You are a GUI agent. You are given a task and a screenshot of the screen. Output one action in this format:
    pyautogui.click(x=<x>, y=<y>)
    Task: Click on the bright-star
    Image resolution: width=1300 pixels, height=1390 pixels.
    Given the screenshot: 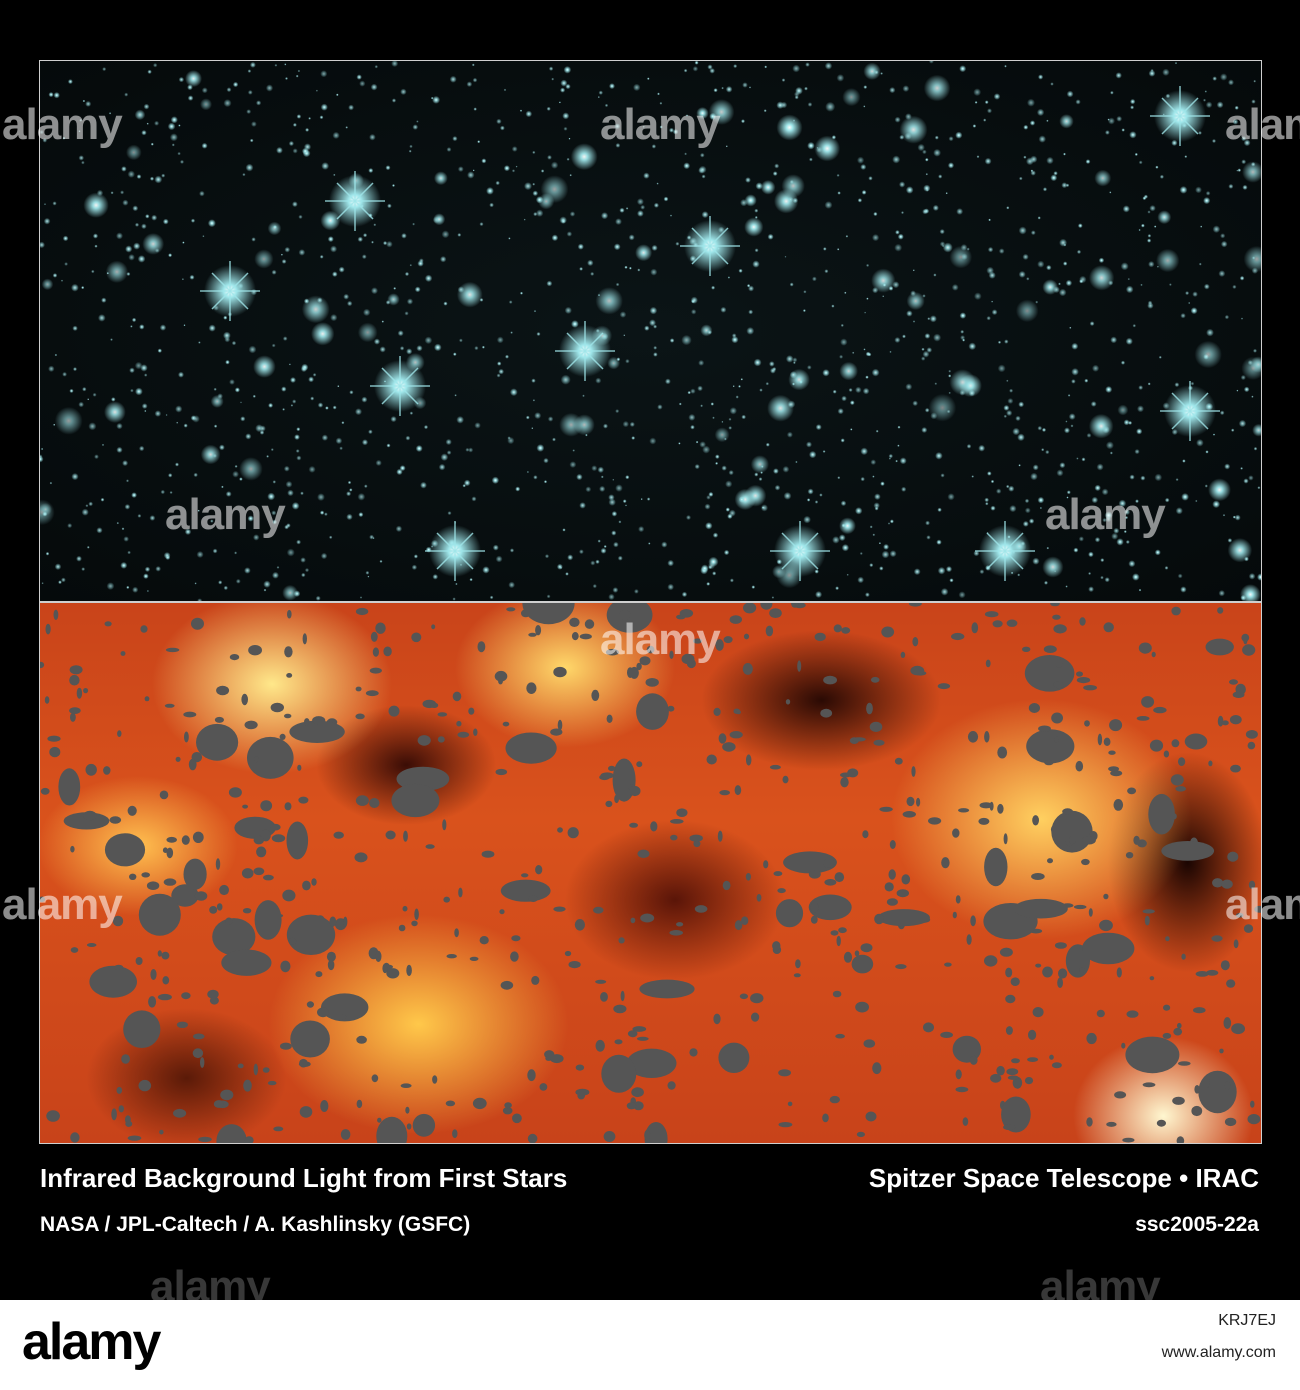 What is the action you would take?
    pyautogui.click(x=355, y=201)
    